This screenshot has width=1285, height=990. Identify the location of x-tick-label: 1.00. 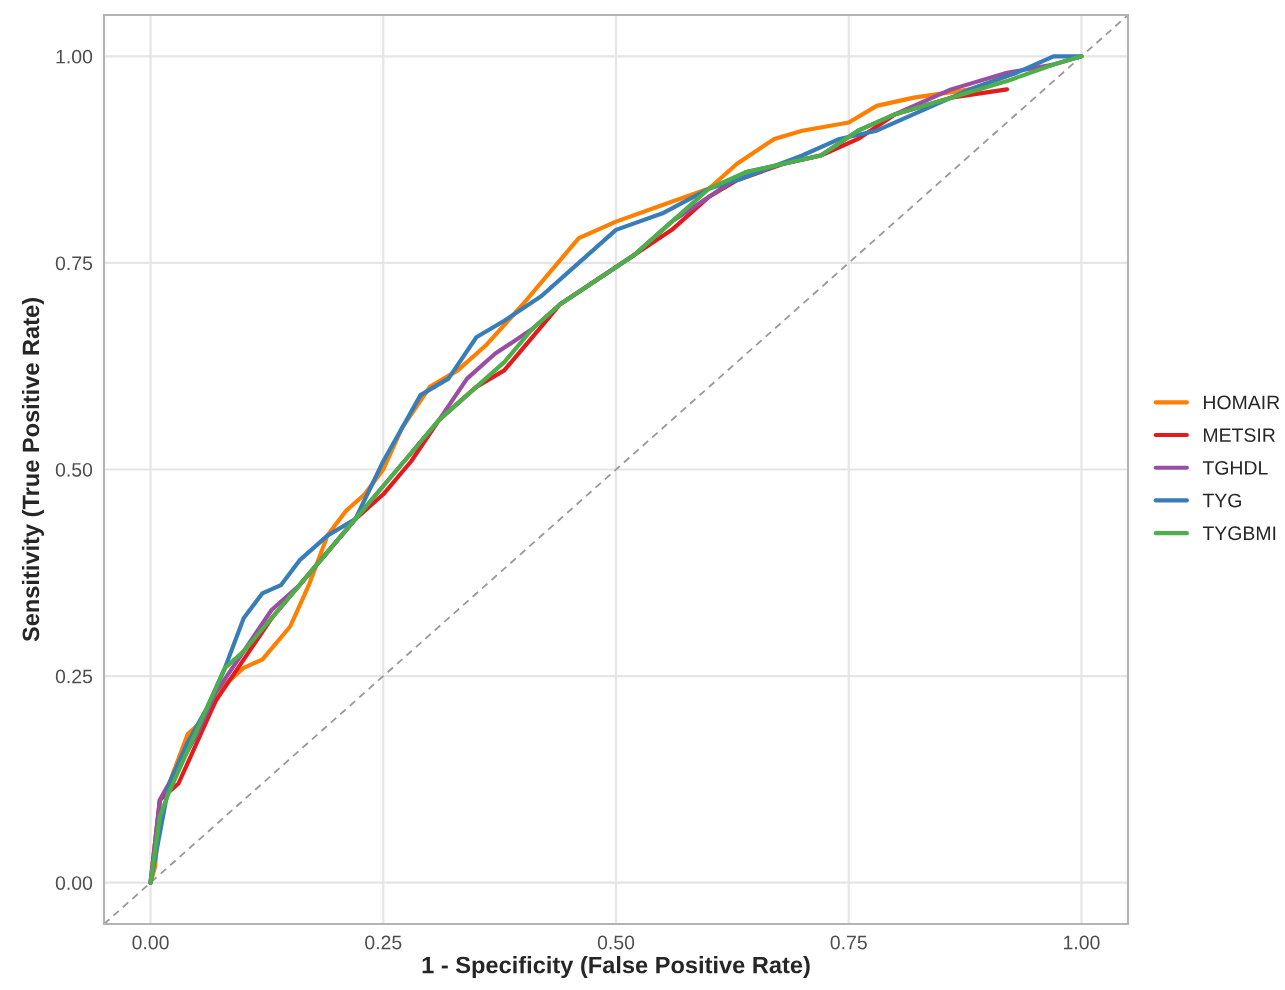
(1082, 942).